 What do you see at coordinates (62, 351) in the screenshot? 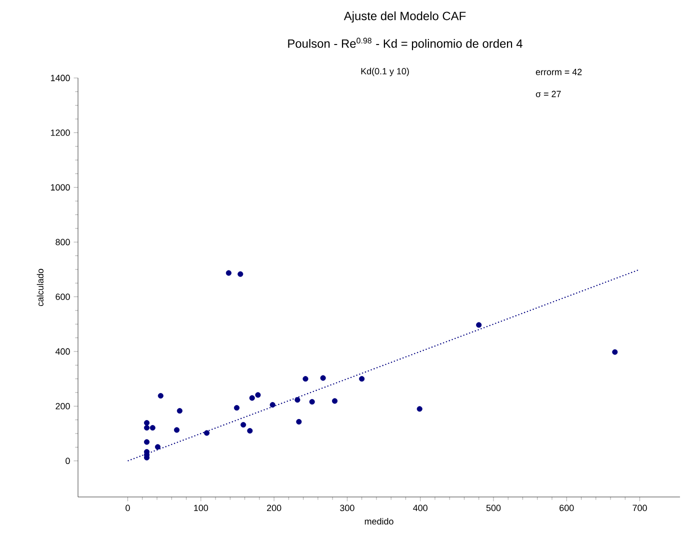
I see `y-tick-label: 400` at bounding box center [62, 351].